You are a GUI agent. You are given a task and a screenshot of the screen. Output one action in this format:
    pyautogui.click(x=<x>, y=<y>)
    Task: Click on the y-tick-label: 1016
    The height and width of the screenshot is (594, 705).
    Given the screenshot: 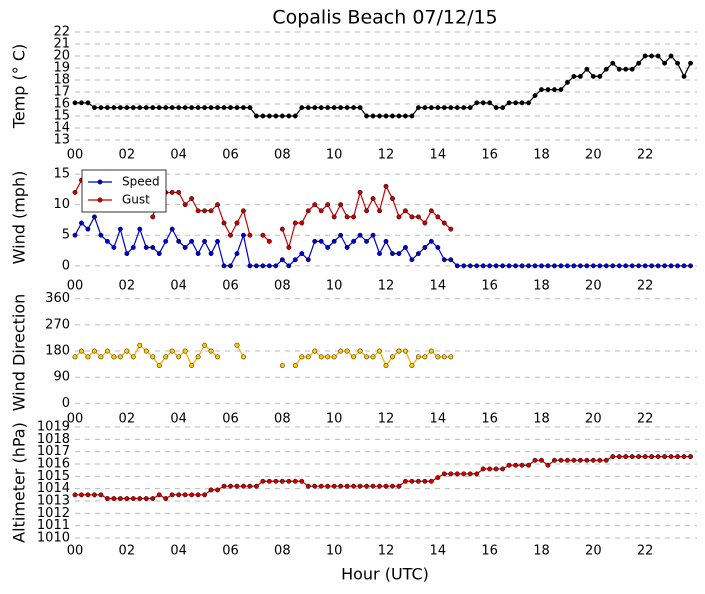 What is the action you would take?
    pyautogui.click(x=53, y=464)
    